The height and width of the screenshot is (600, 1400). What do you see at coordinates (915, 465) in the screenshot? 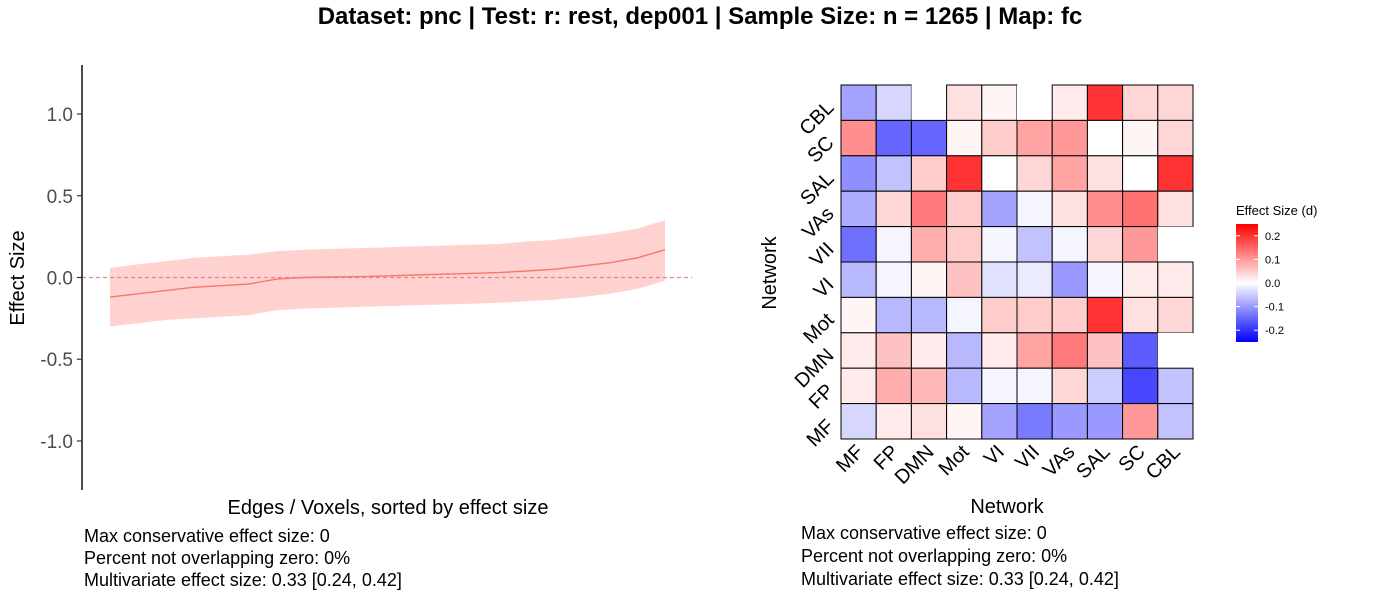
I see `heatmap-column-label: DMN` at bounding box center [915, 465].